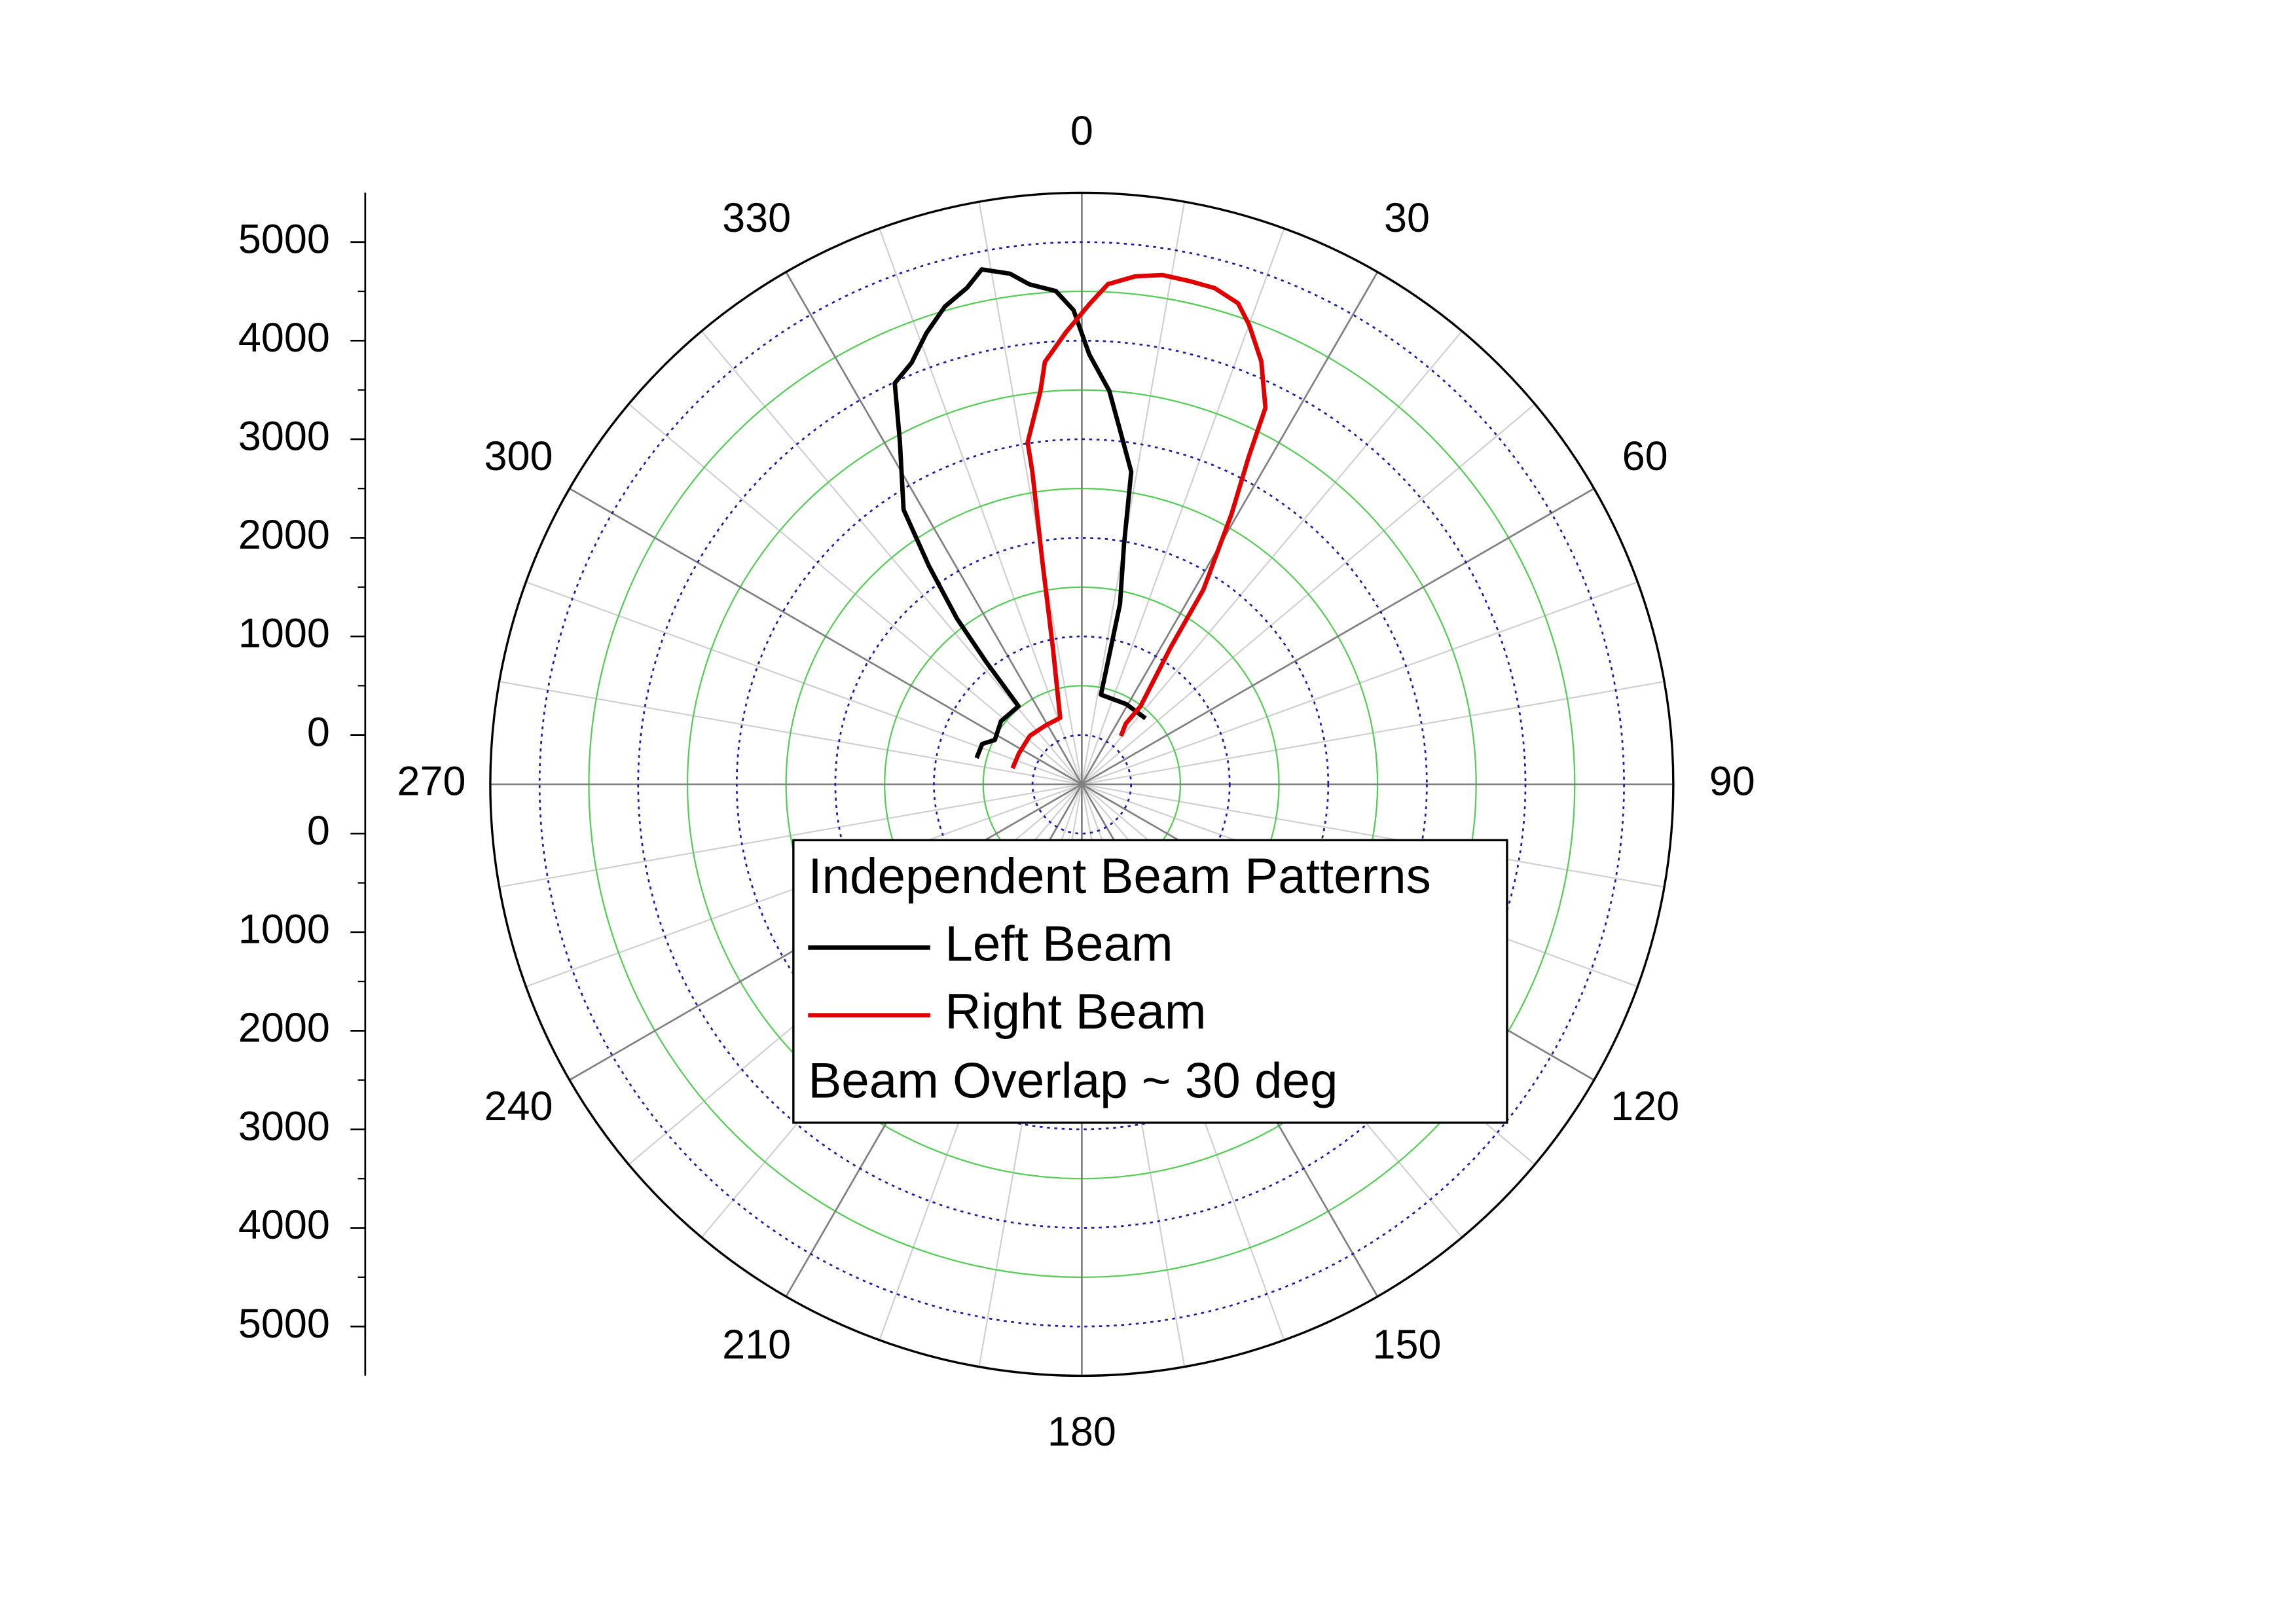  Describe the element at coordinates (1150, 981) in the screenshot. I see `legend-box` at that location.